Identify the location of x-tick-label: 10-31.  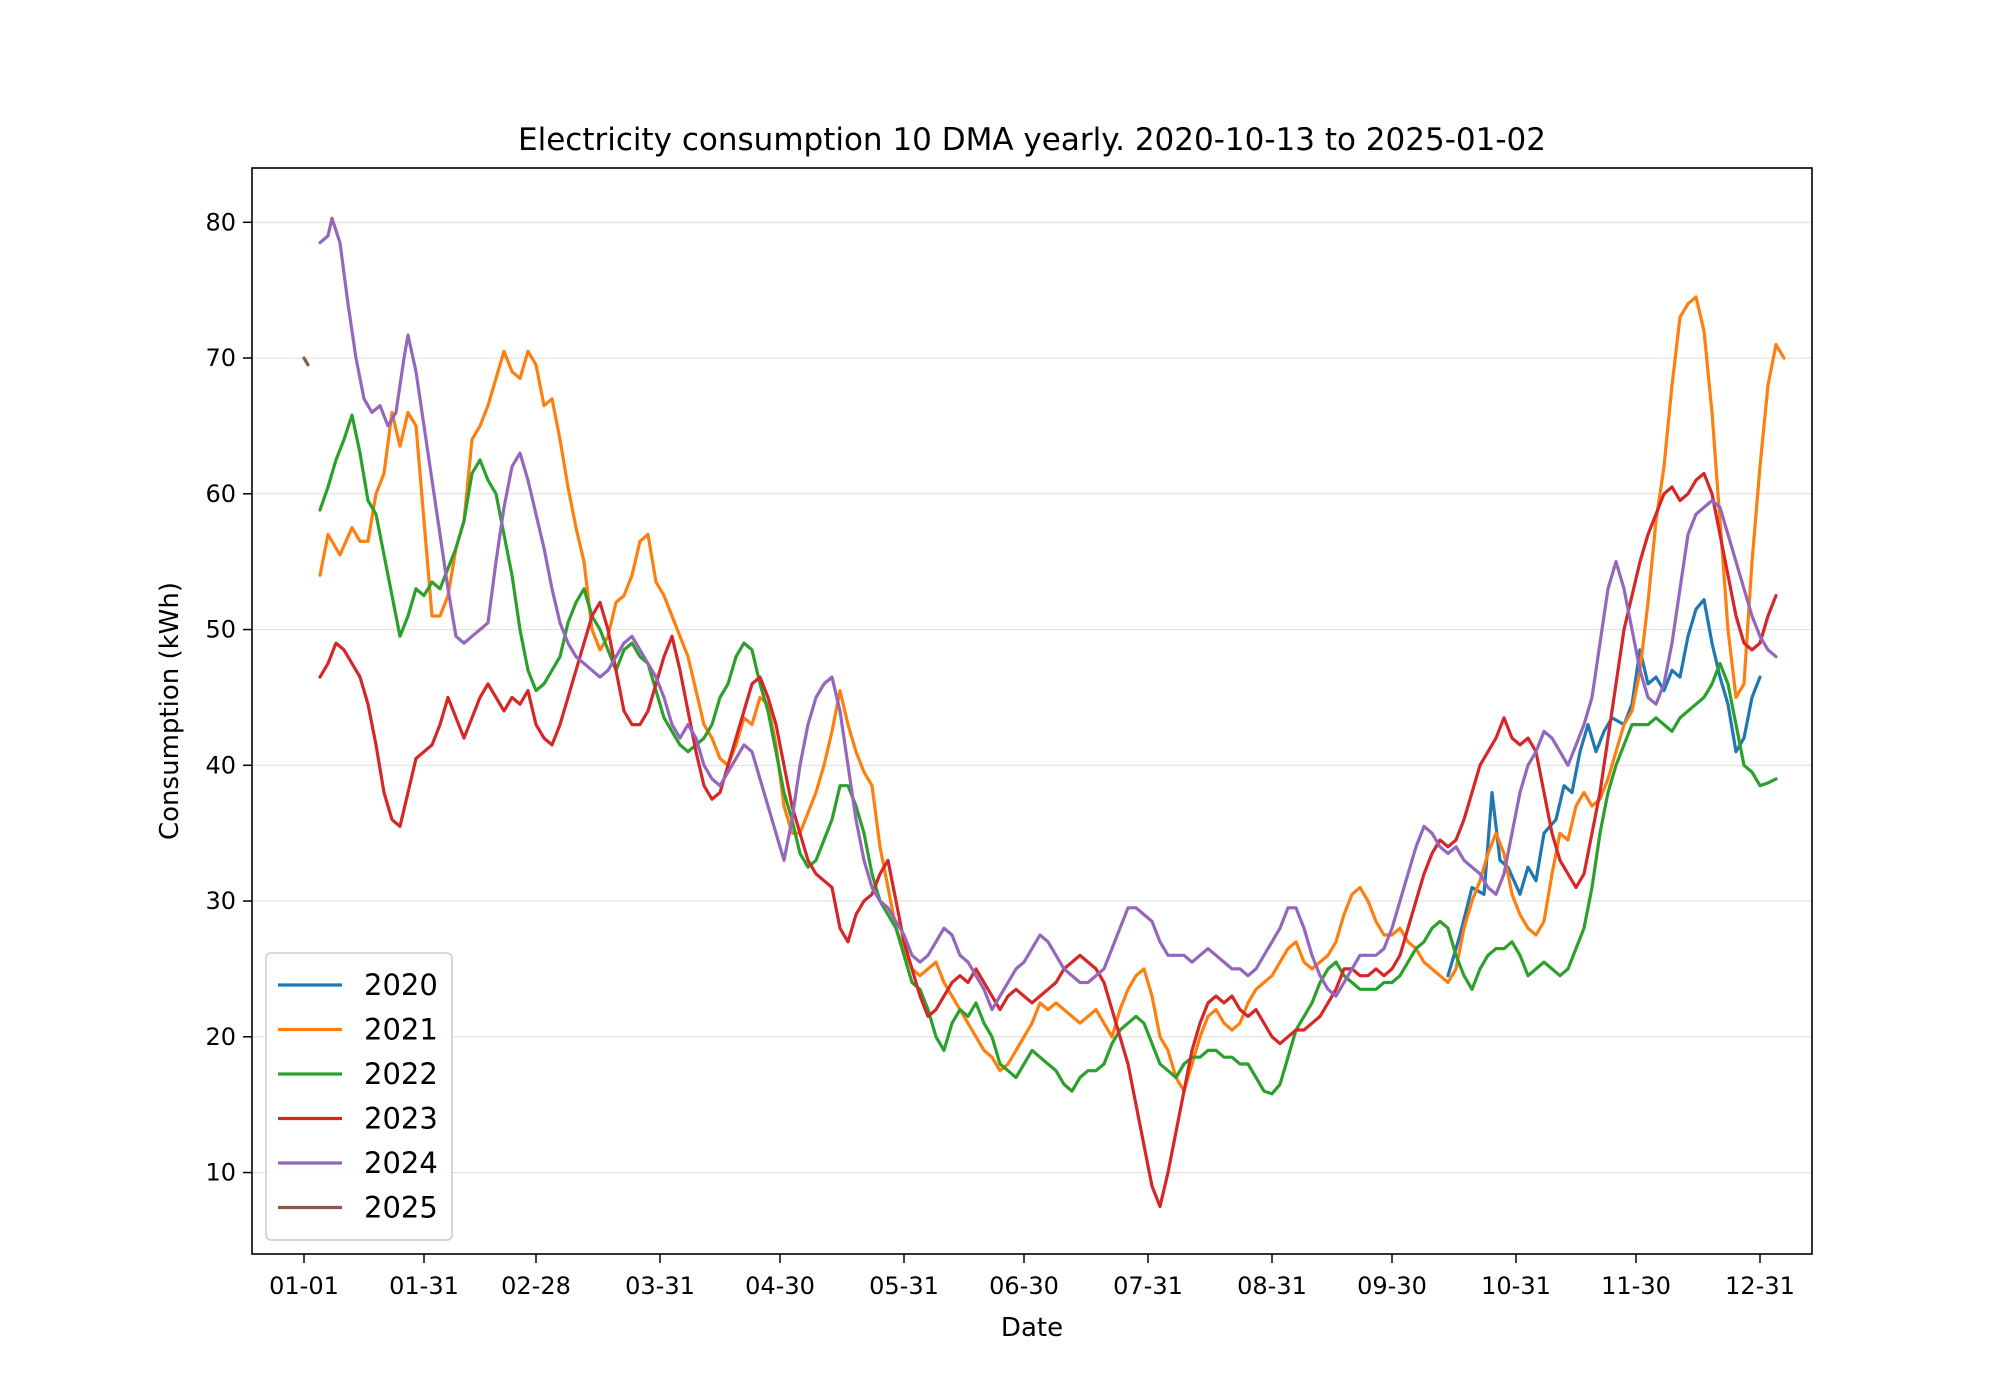
(1516, 1286).